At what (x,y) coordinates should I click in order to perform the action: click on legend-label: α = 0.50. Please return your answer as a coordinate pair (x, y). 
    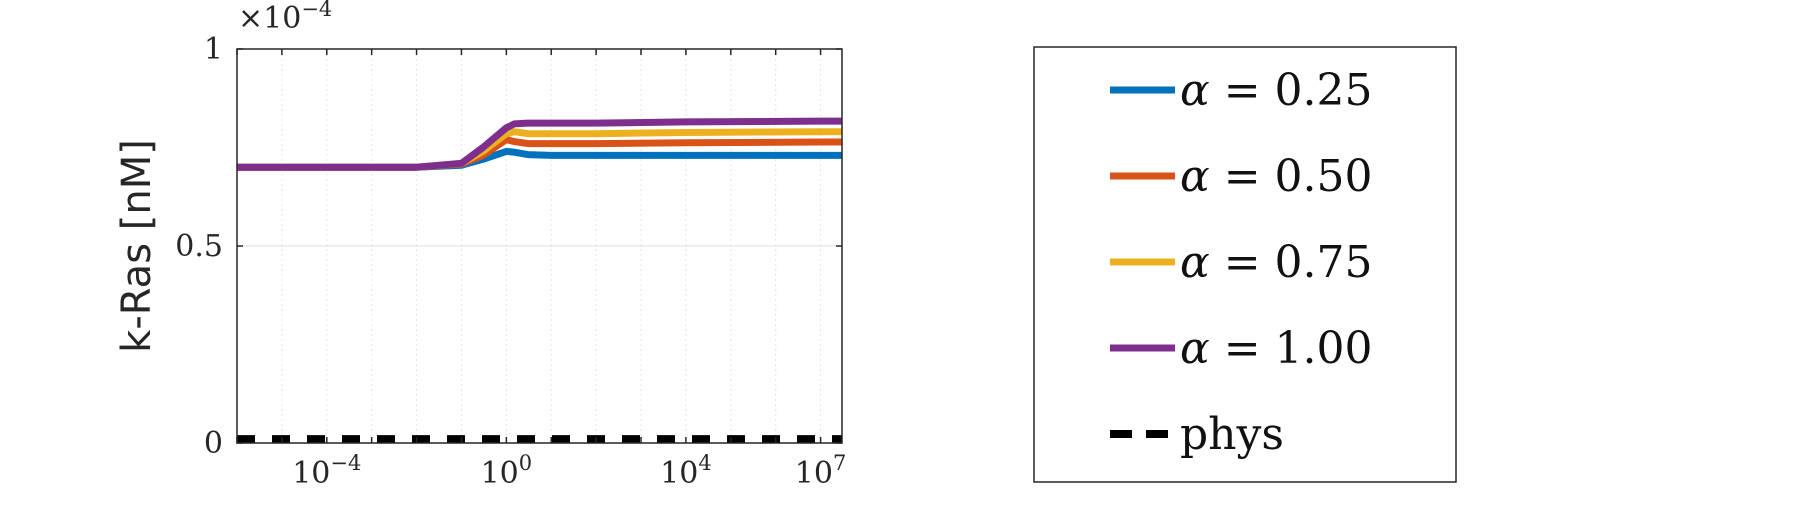
    Looking at the image, I should click on (1276, 176).